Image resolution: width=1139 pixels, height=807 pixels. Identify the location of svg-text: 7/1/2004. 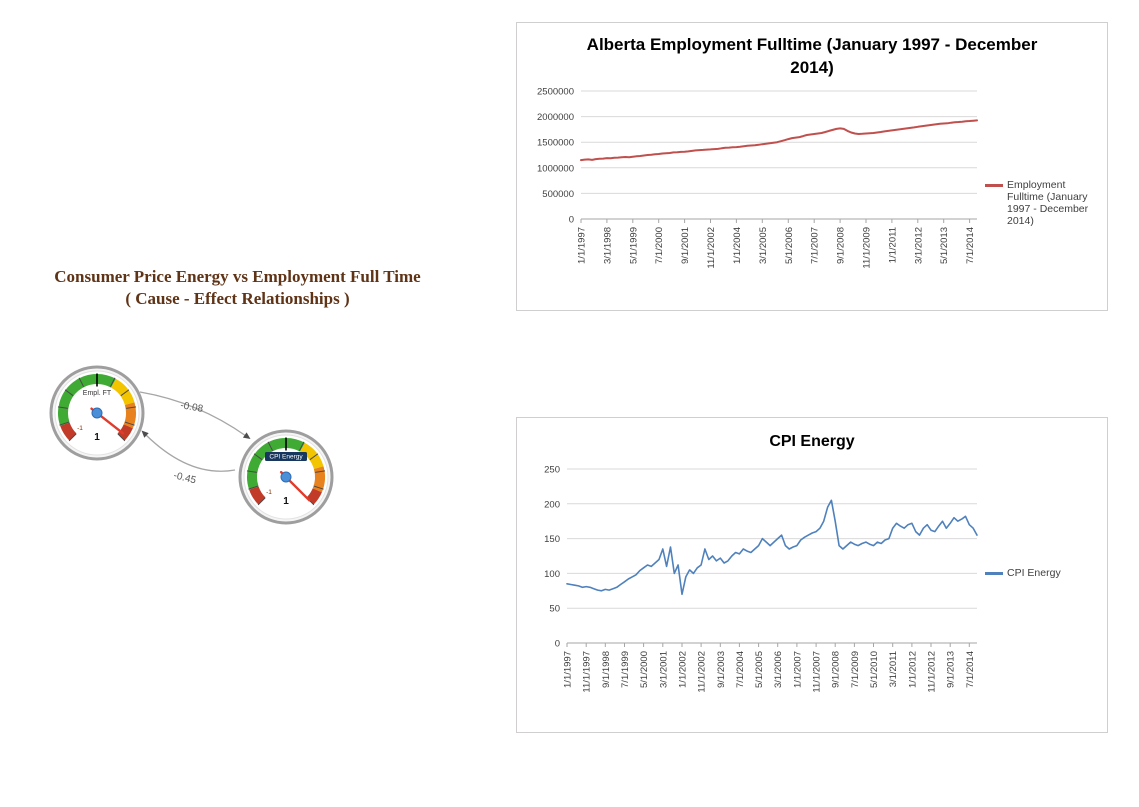
(740, 669).